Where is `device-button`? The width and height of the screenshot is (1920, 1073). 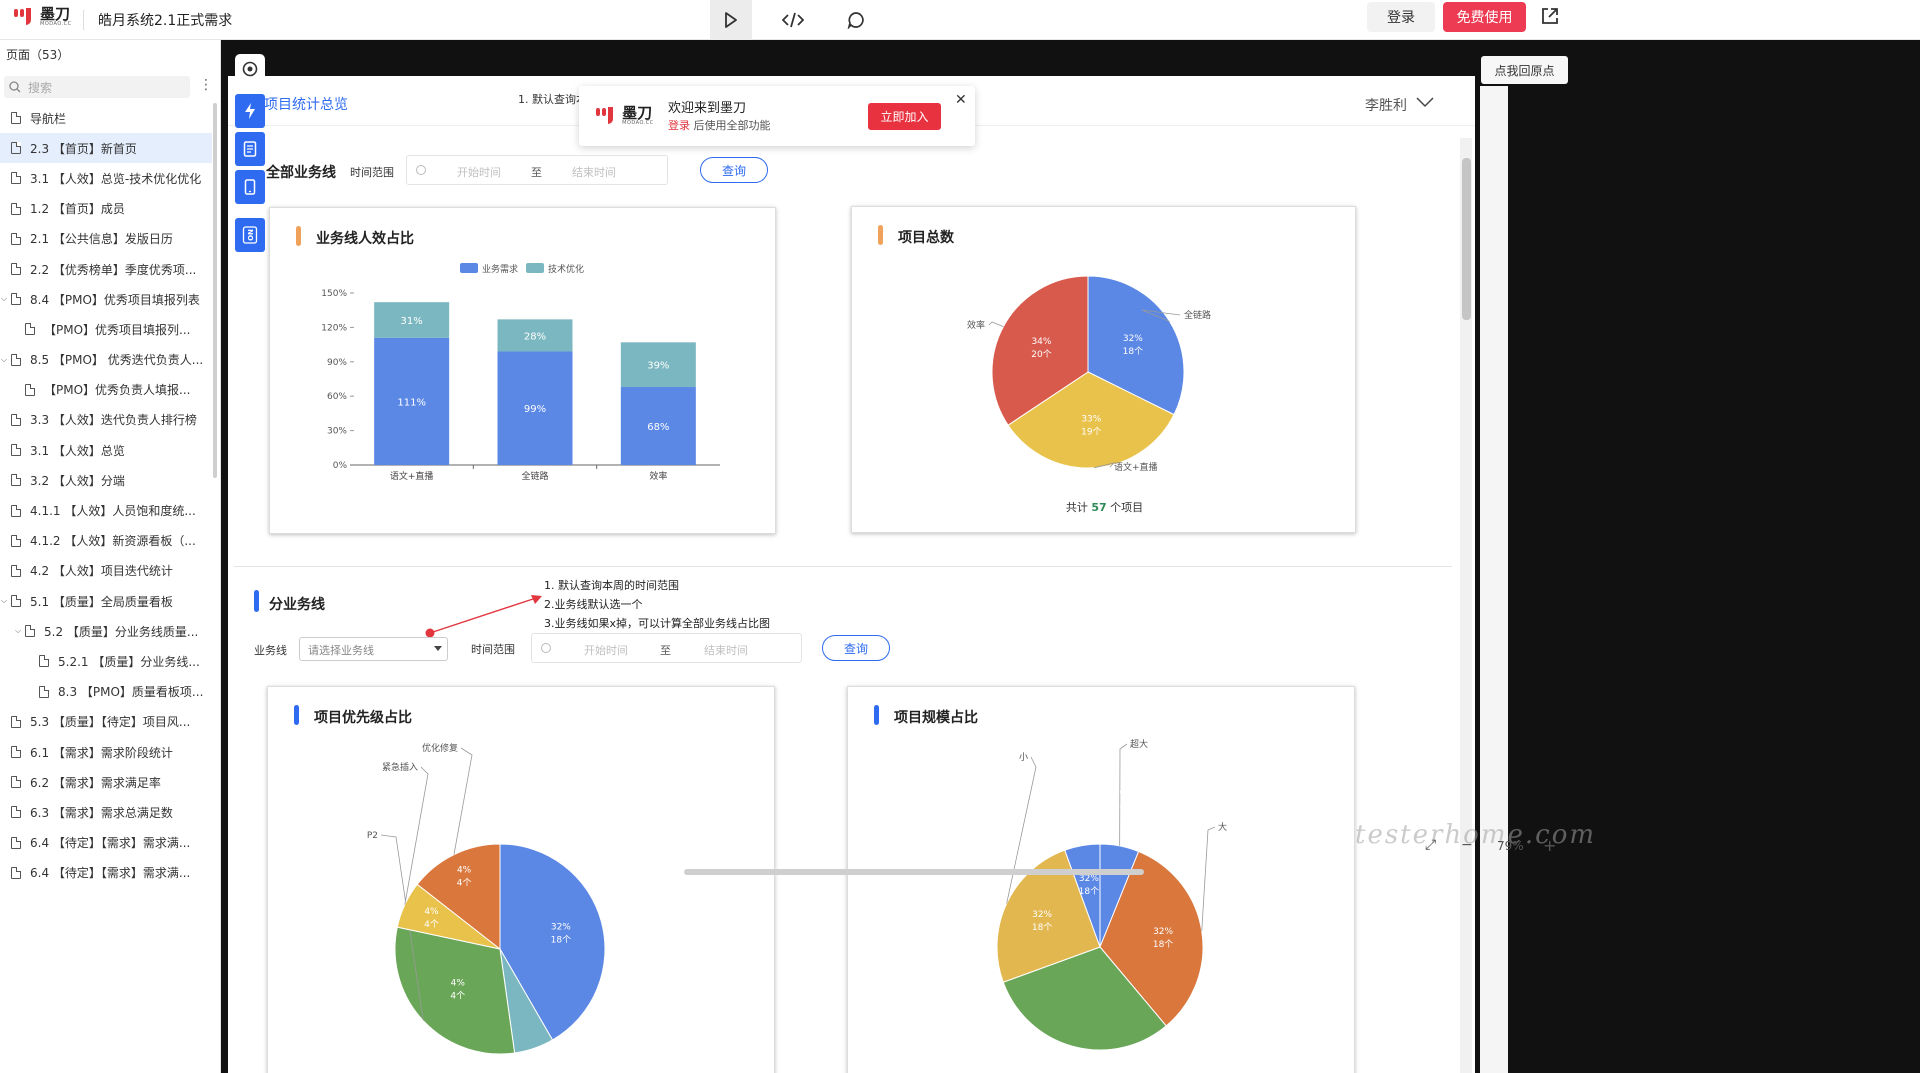 device-button is located at coordinates (250, 187).